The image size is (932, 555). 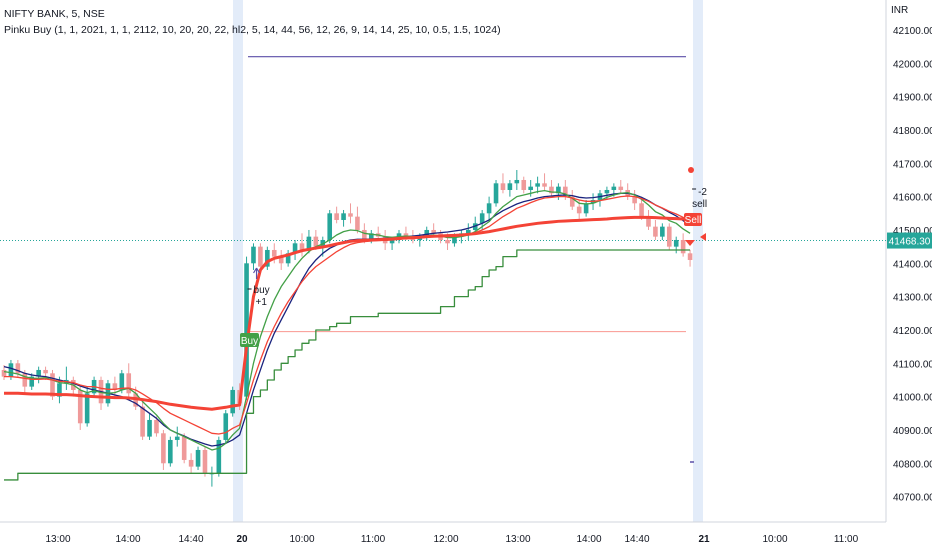 I want to click on y-tick-label: 41400.00, so click(x=912, y=264).